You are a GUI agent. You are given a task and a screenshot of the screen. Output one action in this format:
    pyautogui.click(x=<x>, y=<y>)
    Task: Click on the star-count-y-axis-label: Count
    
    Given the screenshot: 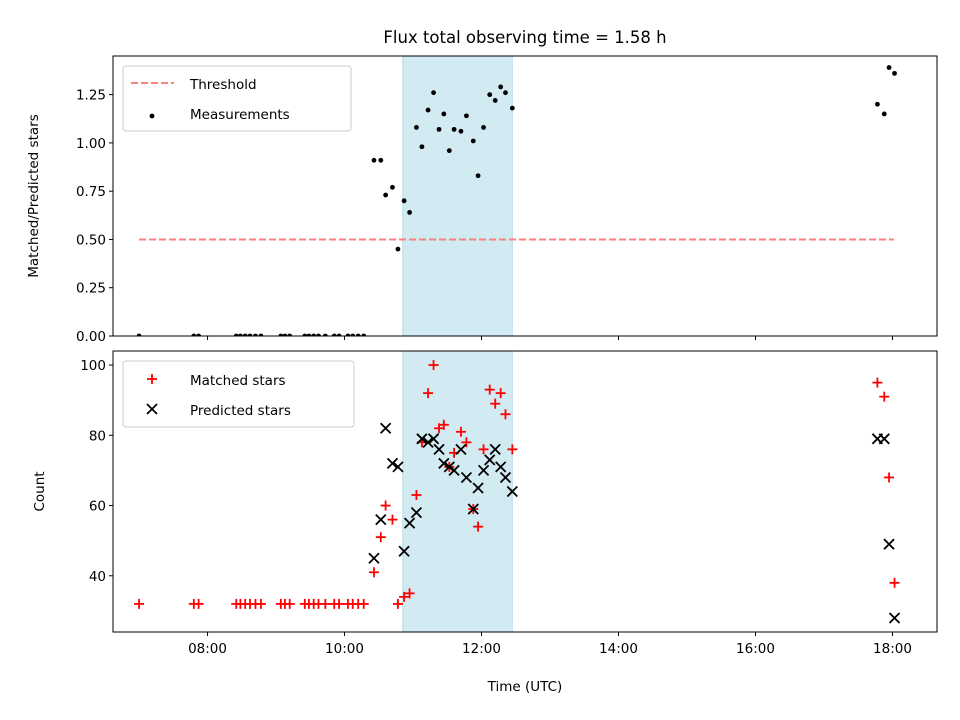 What is the action you would take?
    pyautogui.click(x=40, y=491)
    